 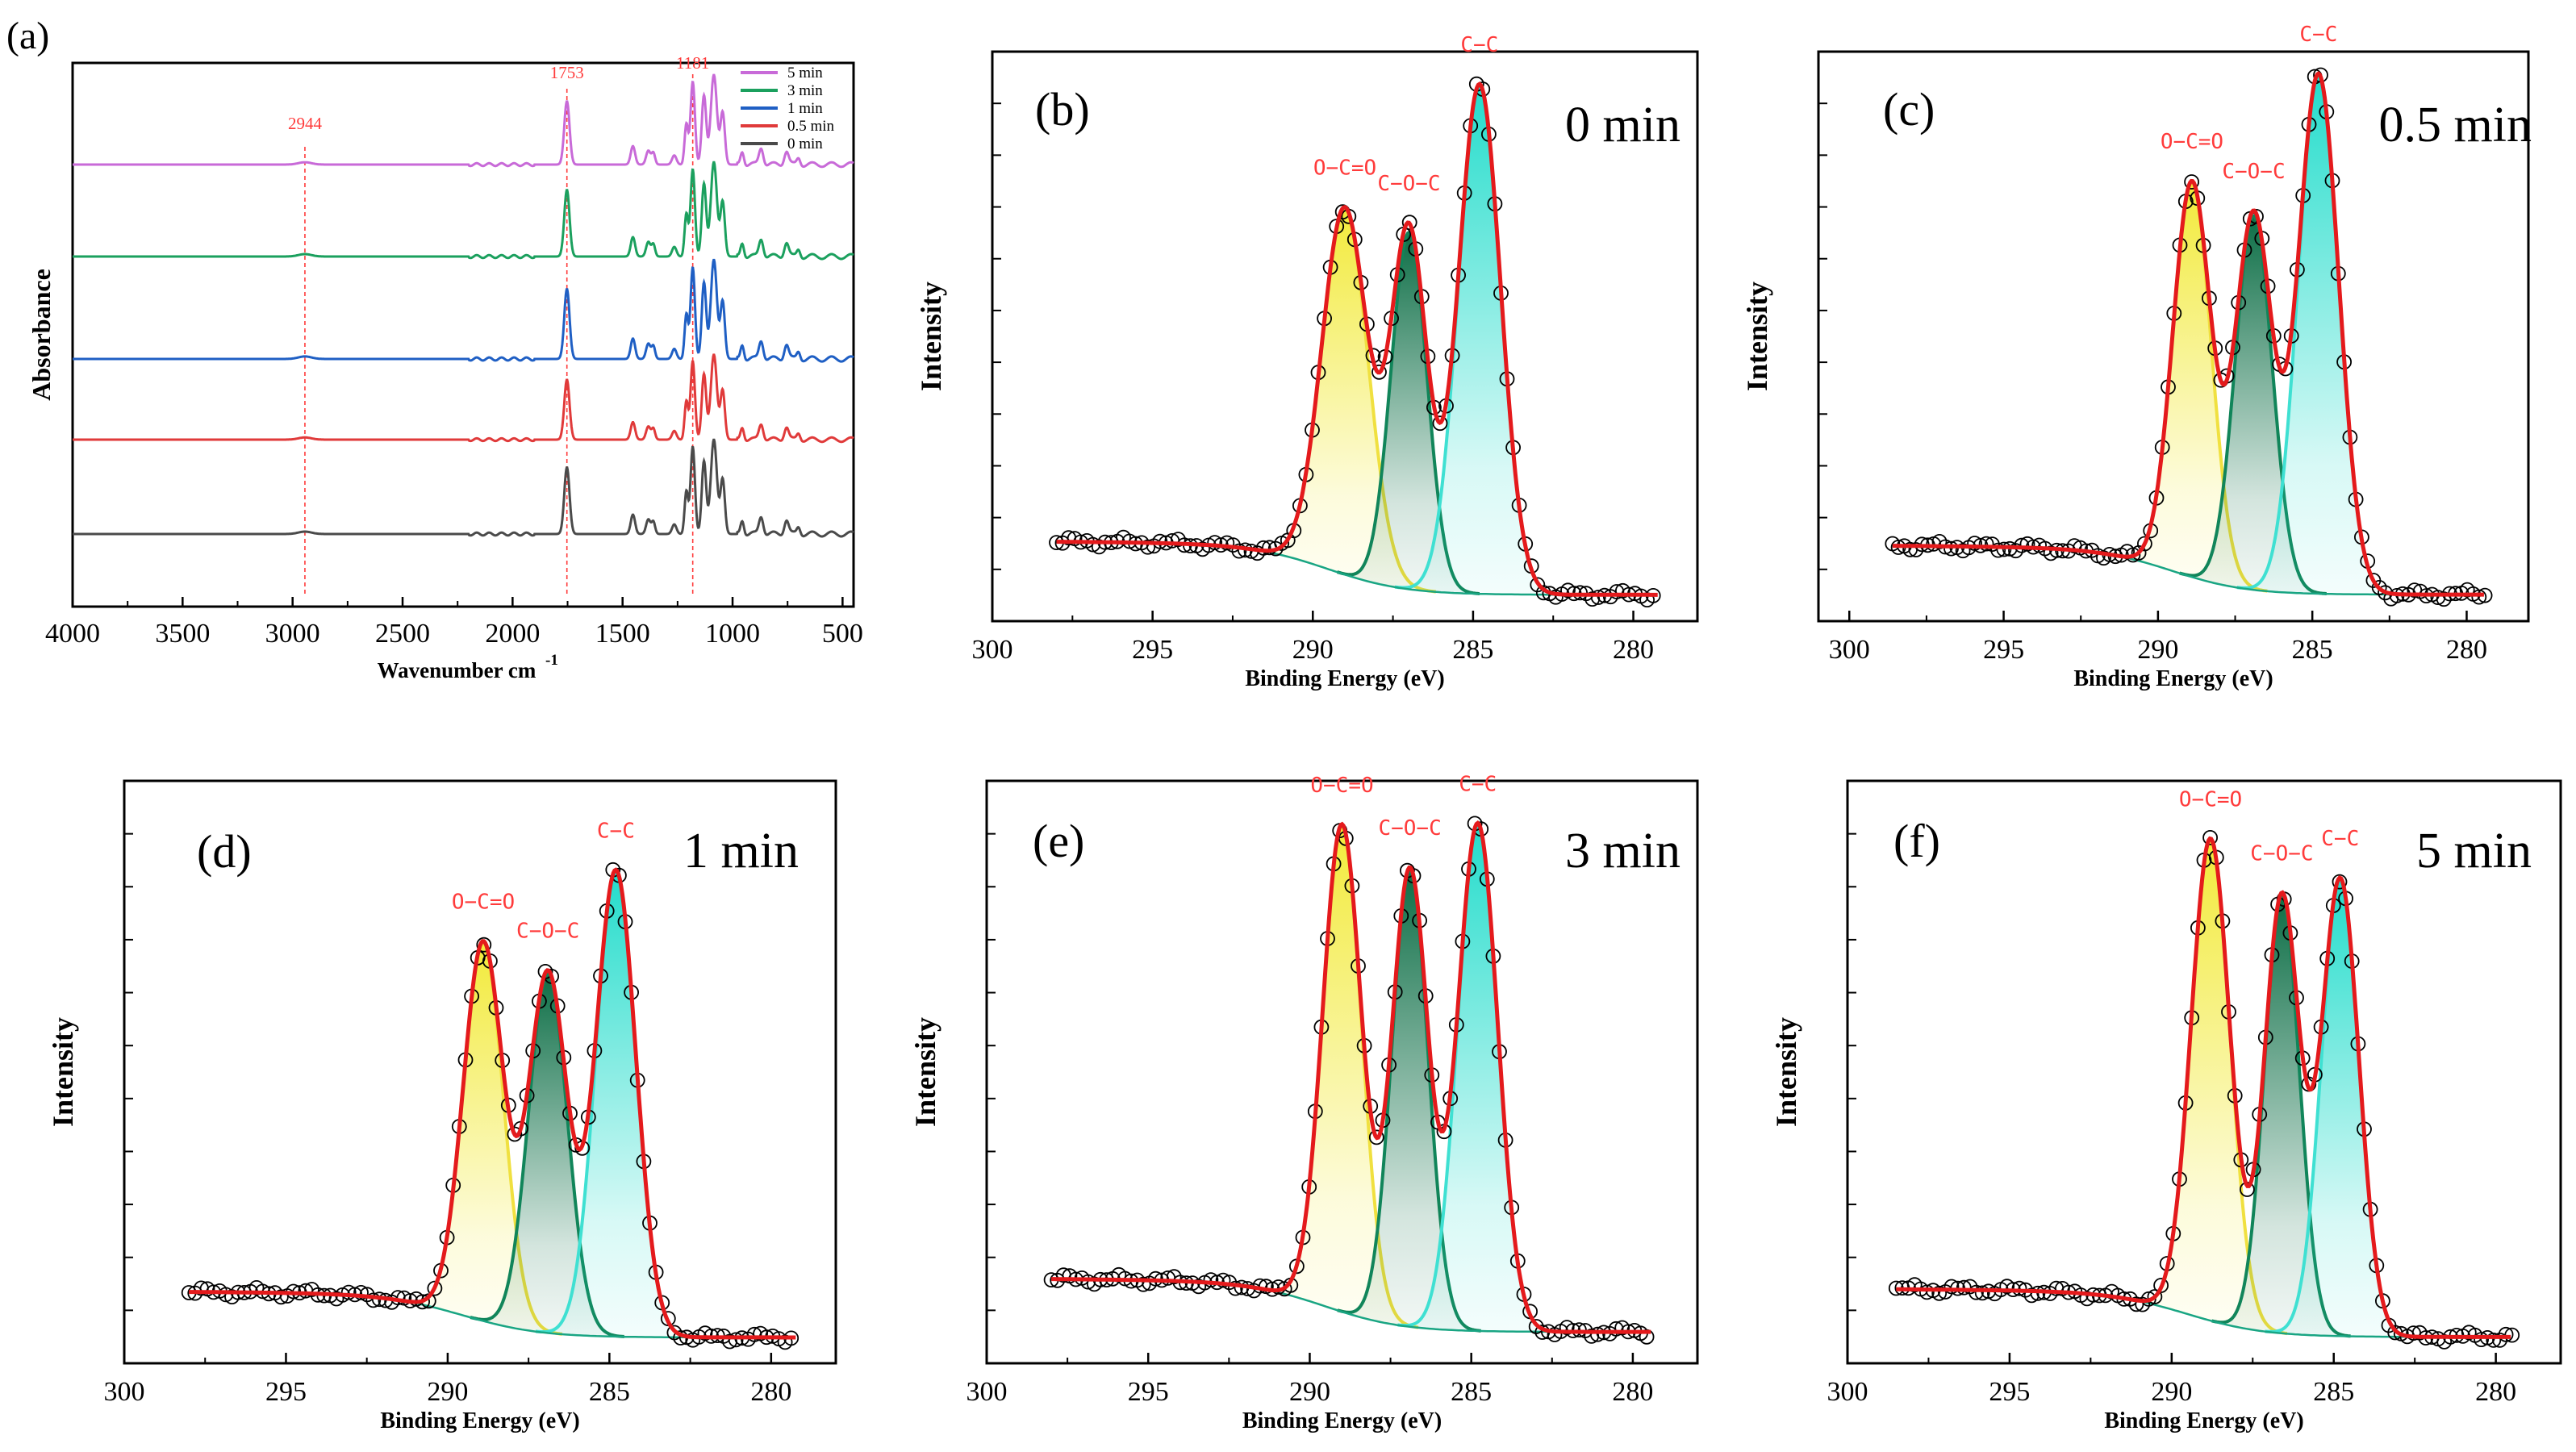 I want to click on panel-label: (b), so click(x=1062, y=110).